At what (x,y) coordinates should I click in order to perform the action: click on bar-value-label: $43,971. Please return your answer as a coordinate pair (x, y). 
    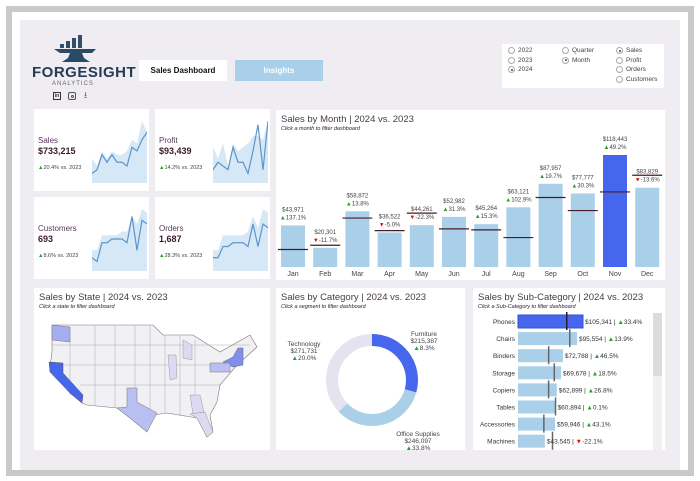
    Looking at the image, I should click on (293, 210).